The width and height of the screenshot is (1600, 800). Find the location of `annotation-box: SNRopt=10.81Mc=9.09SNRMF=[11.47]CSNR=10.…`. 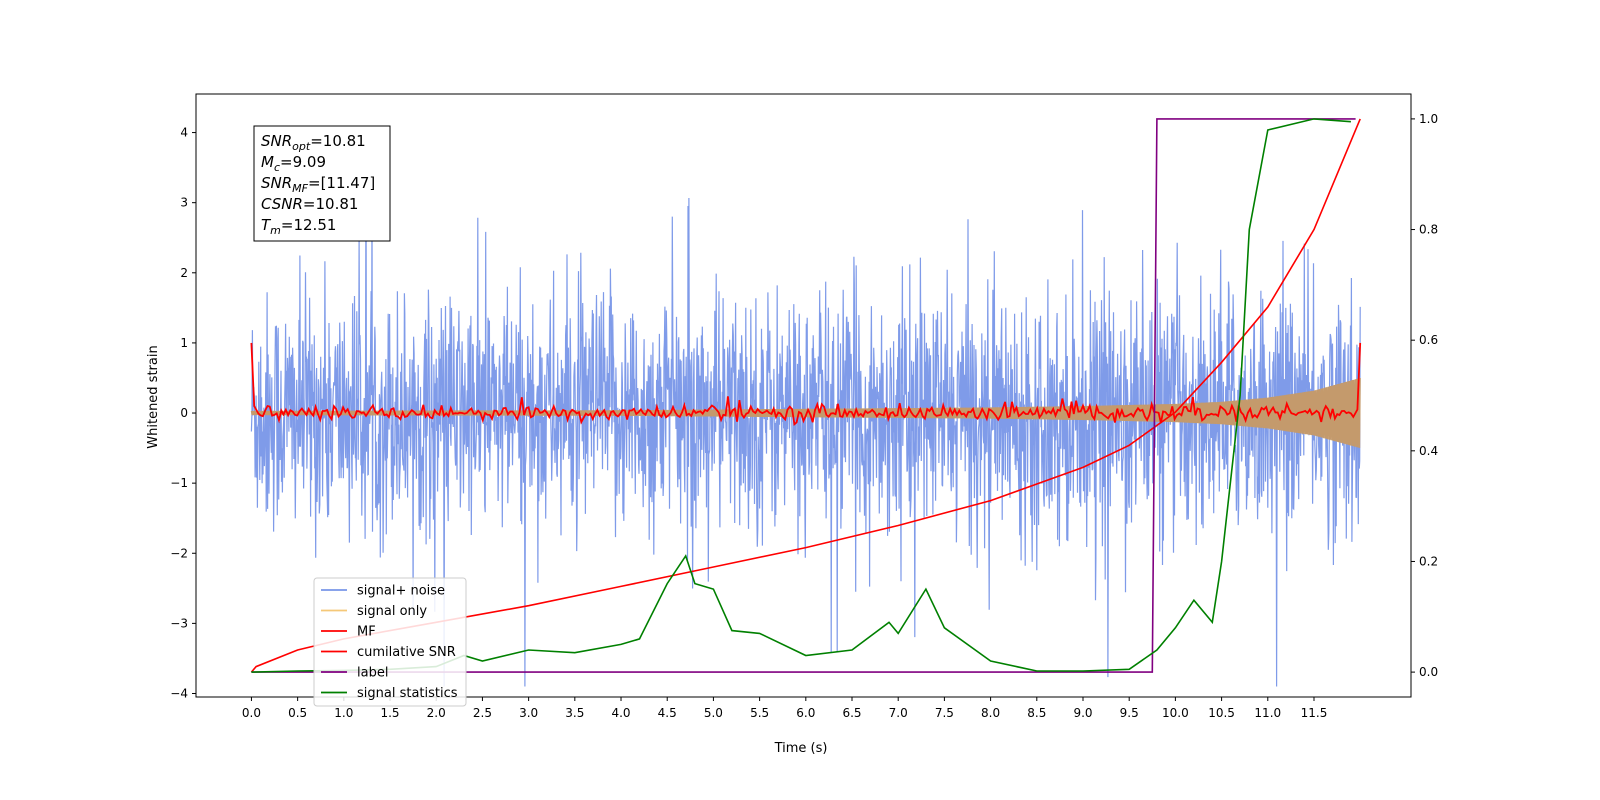

annotation-box: SNRopt=10.81Mc=9.09SNRMF=[11.47]CSNR=10.… is located at coordinates (322, 183).